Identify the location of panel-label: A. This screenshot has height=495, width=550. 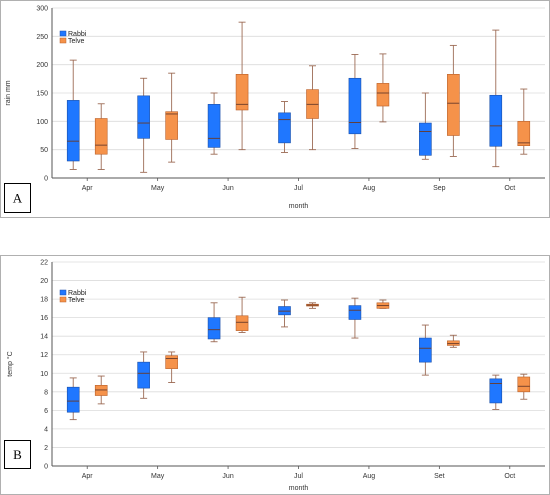
(18, 198).